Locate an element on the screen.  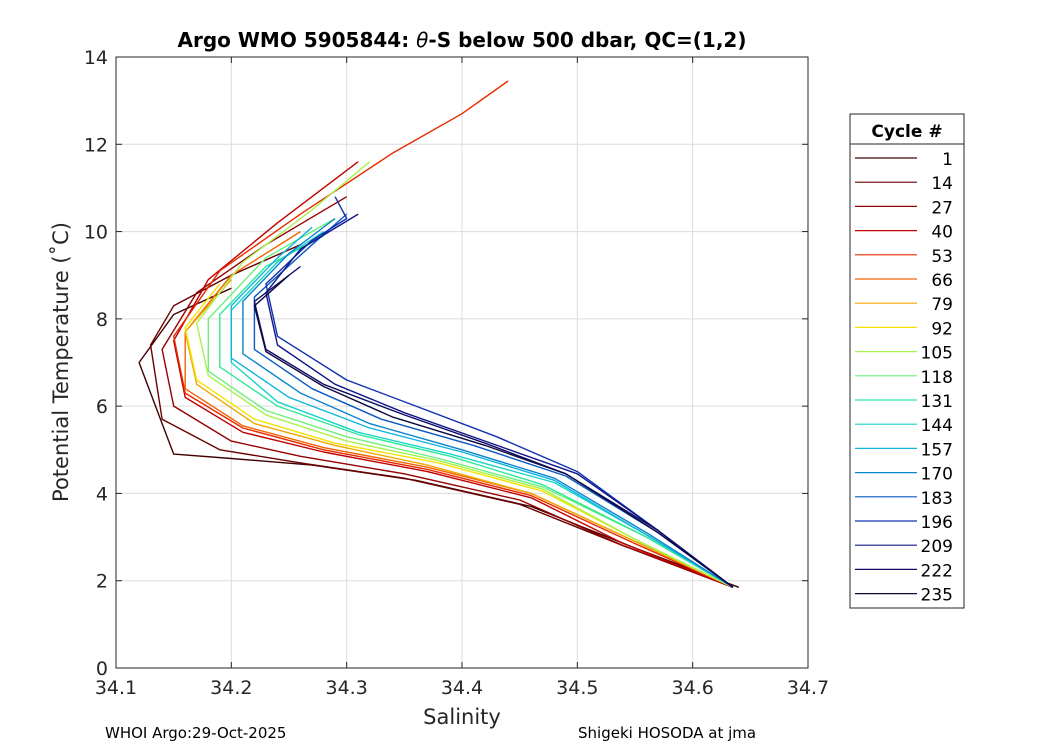
x-tick-label: 34.7 is located at coordinates (808, 688).